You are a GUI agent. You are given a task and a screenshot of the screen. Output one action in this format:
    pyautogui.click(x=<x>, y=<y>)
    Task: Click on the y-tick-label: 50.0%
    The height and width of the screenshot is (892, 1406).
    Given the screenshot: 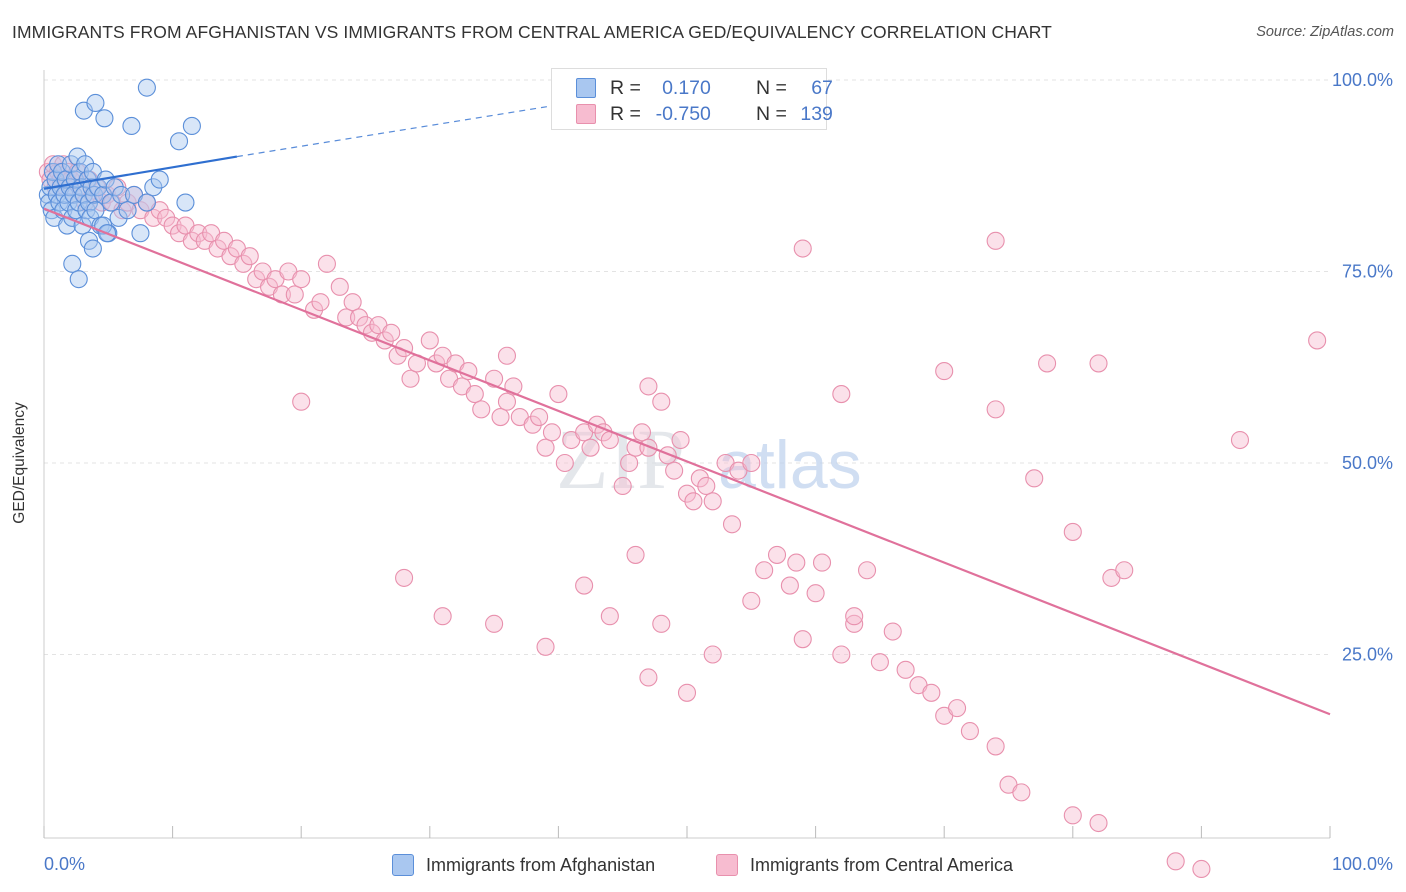 What is the action you would take?
    pyautogui.click(x=1367, y=463)
    